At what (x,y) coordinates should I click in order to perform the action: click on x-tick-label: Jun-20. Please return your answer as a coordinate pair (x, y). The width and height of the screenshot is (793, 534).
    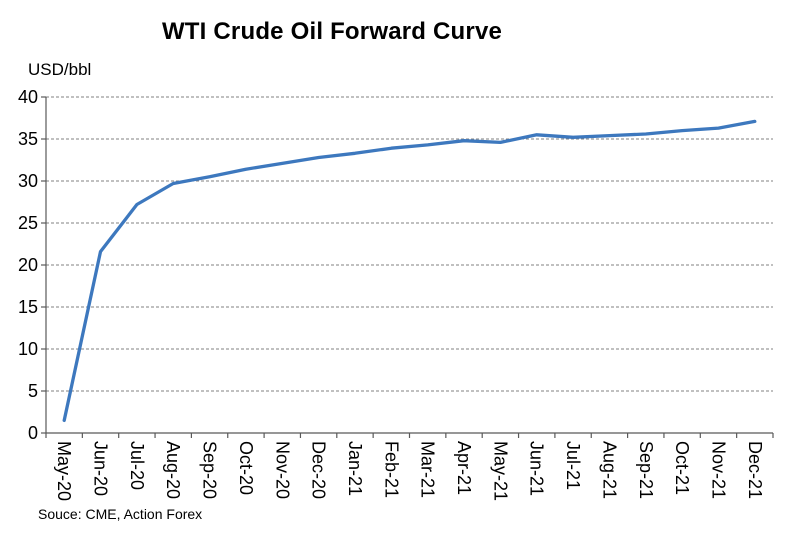
    Looking at the image, I should click on (100, 469).